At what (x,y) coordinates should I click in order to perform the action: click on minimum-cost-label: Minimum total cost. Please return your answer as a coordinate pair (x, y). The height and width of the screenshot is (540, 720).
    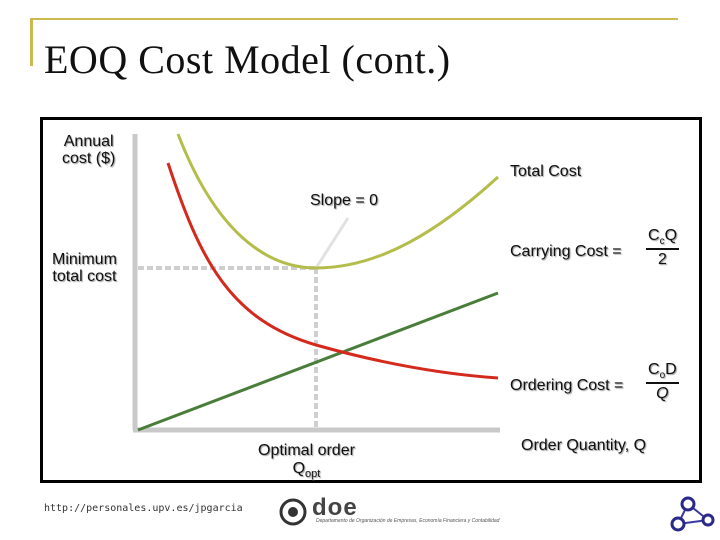
    Looking at the image, I should click on (84, 268).